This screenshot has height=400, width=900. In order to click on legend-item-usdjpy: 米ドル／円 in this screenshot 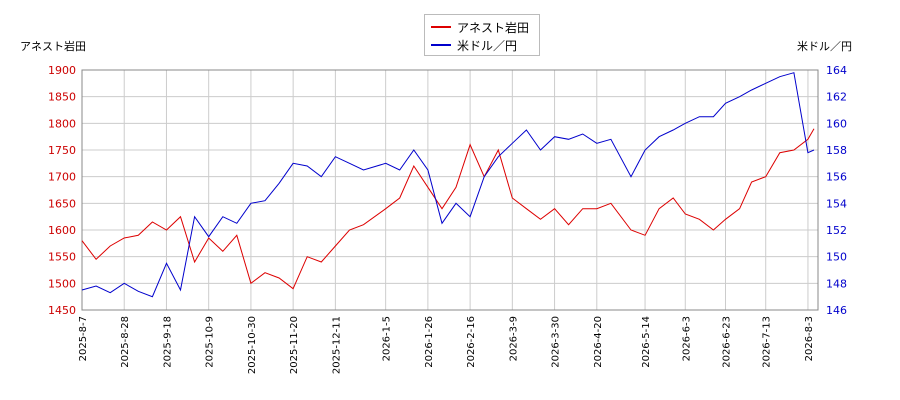, I will do `click(474, 45)`.